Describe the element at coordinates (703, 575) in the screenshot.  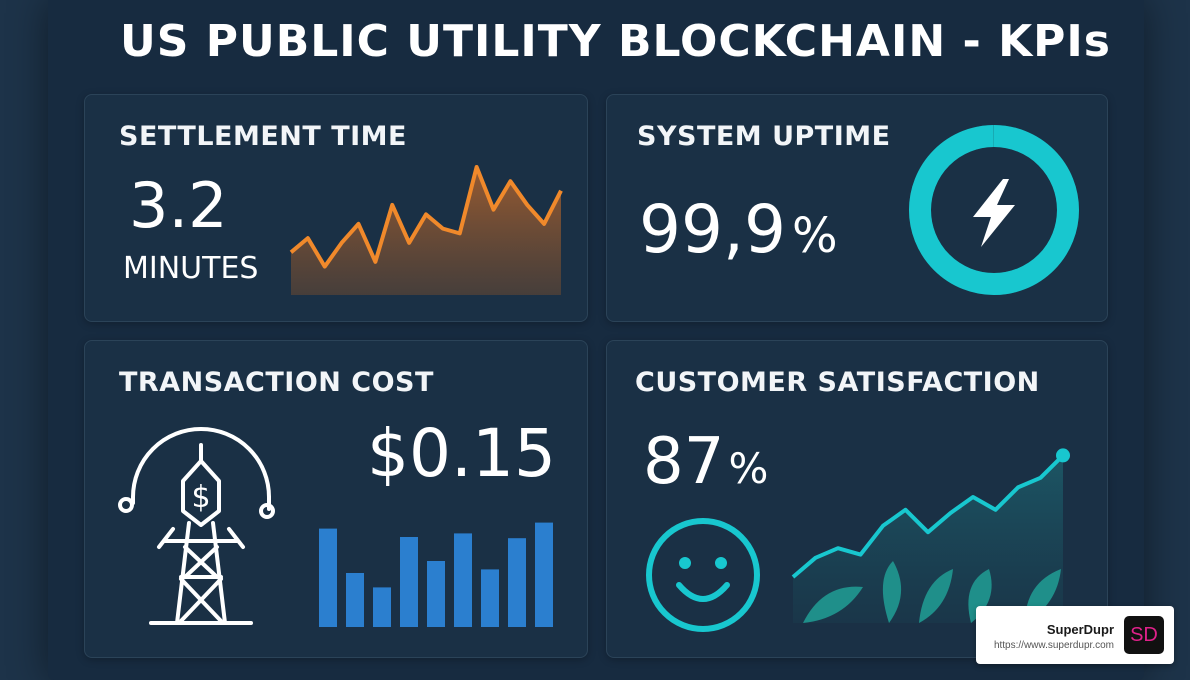
I see `smiley-face-icon` at that location.